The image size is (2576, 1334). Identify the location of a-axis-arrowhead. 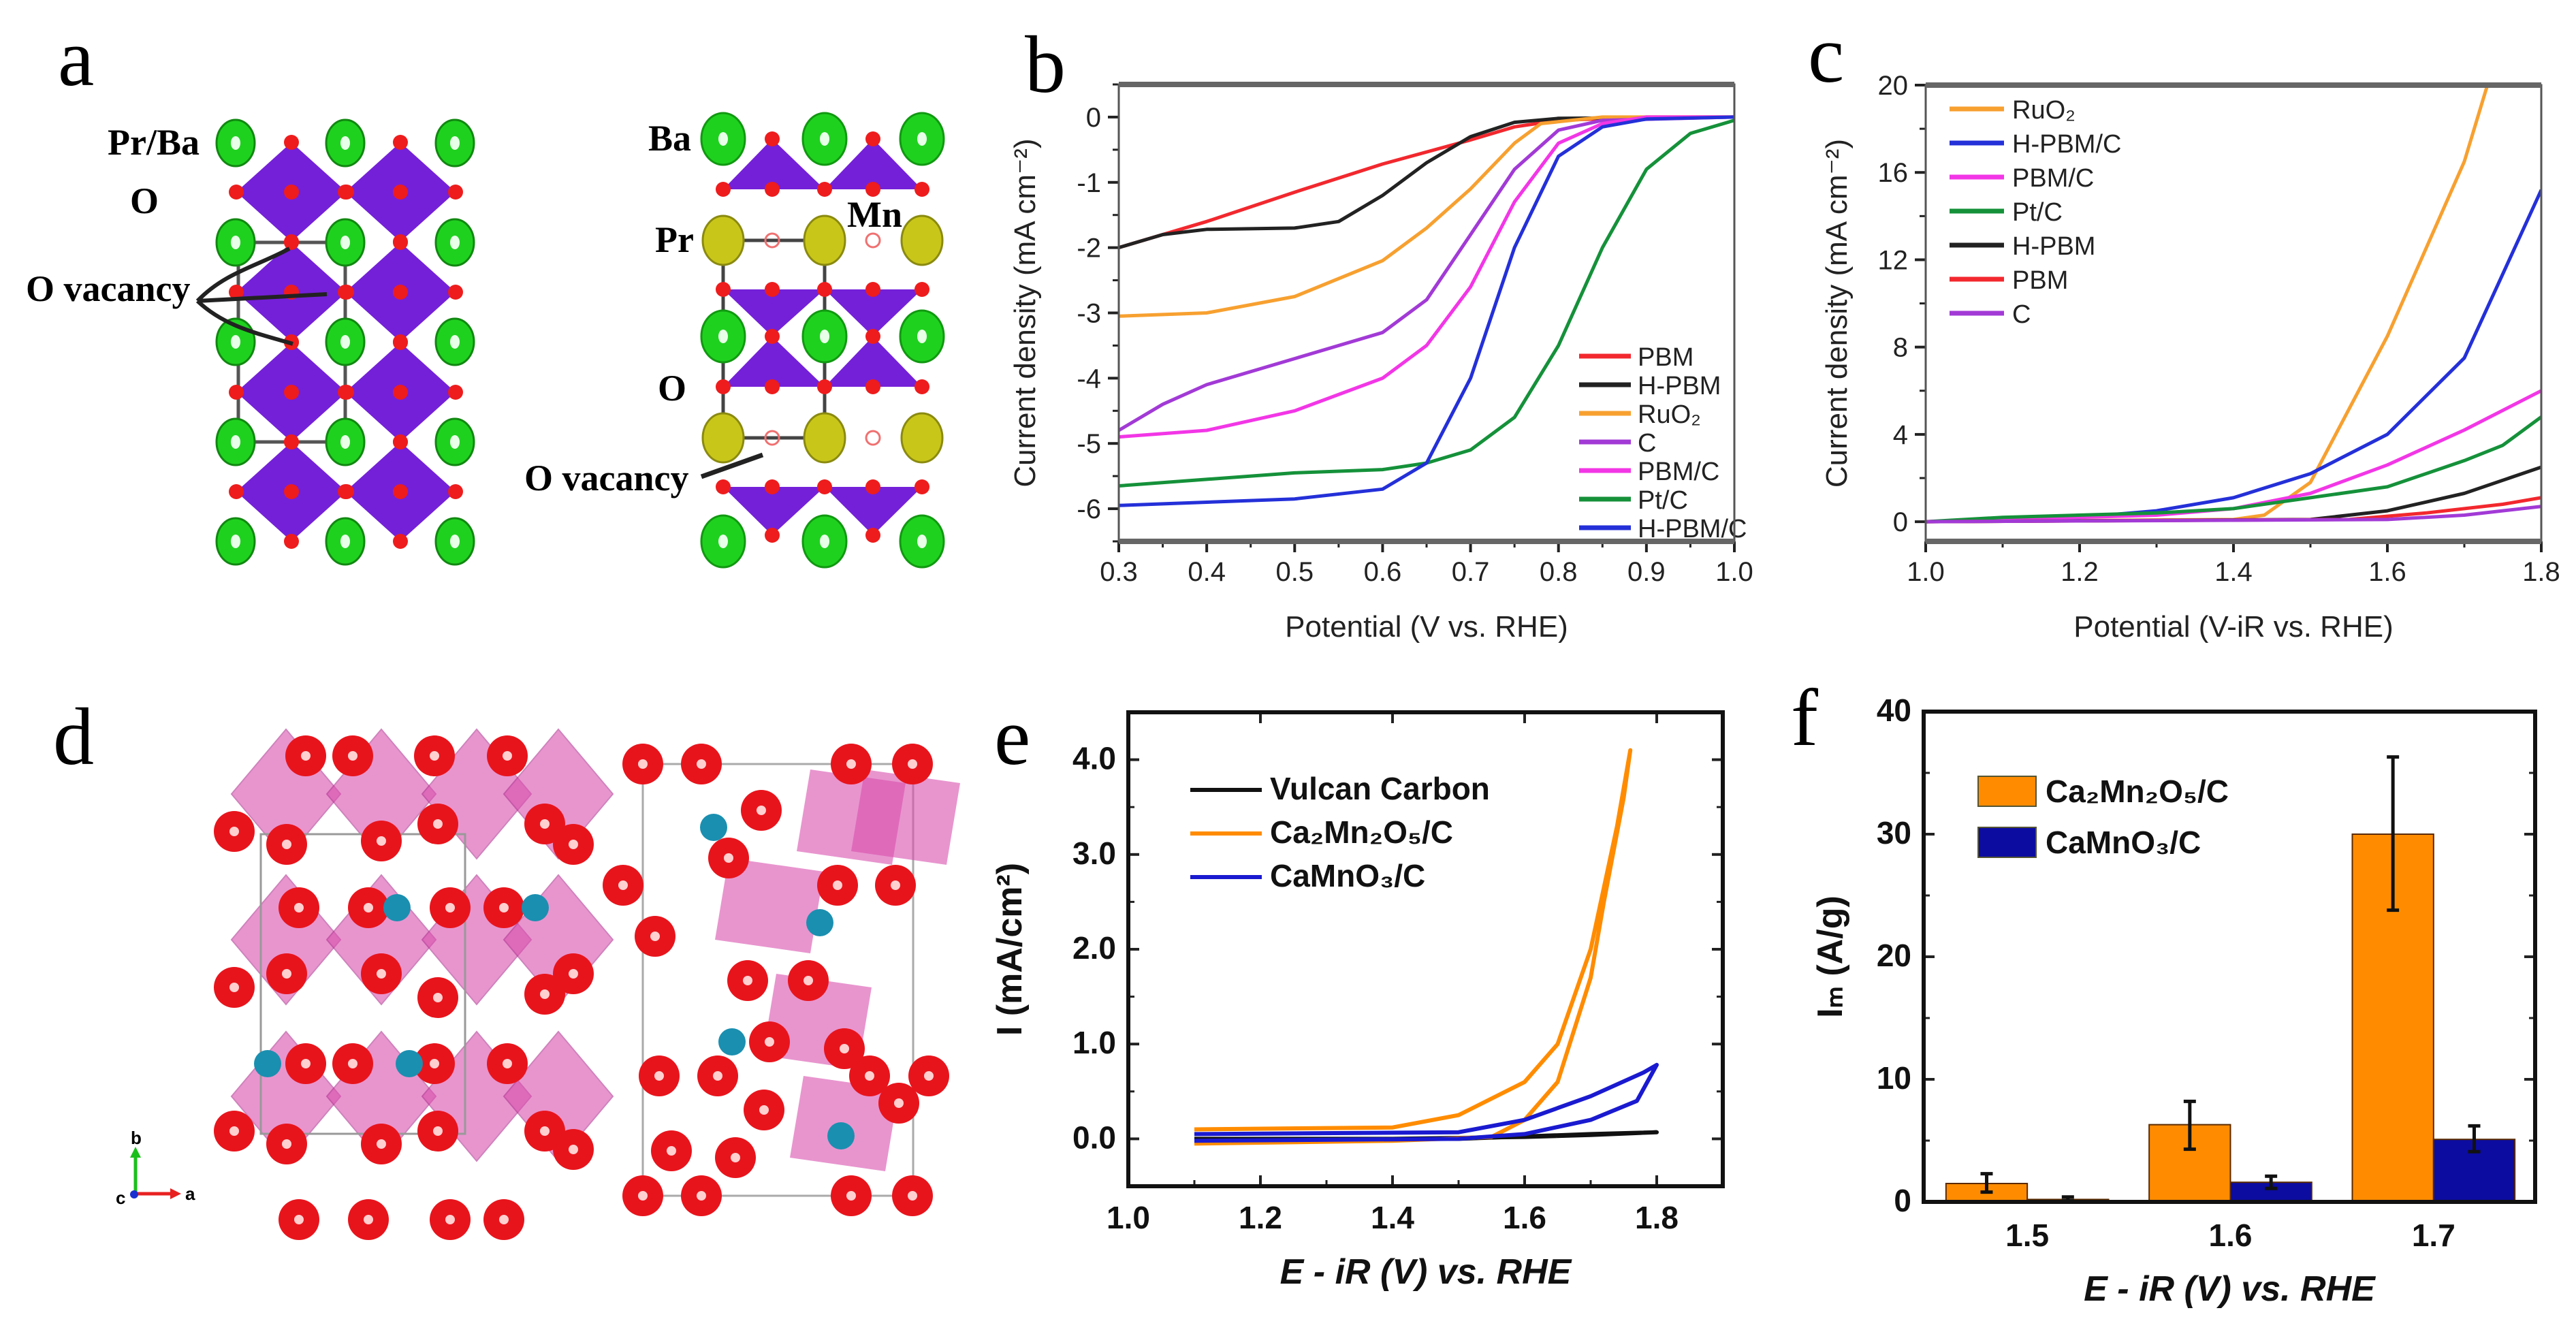
(175, 1193).